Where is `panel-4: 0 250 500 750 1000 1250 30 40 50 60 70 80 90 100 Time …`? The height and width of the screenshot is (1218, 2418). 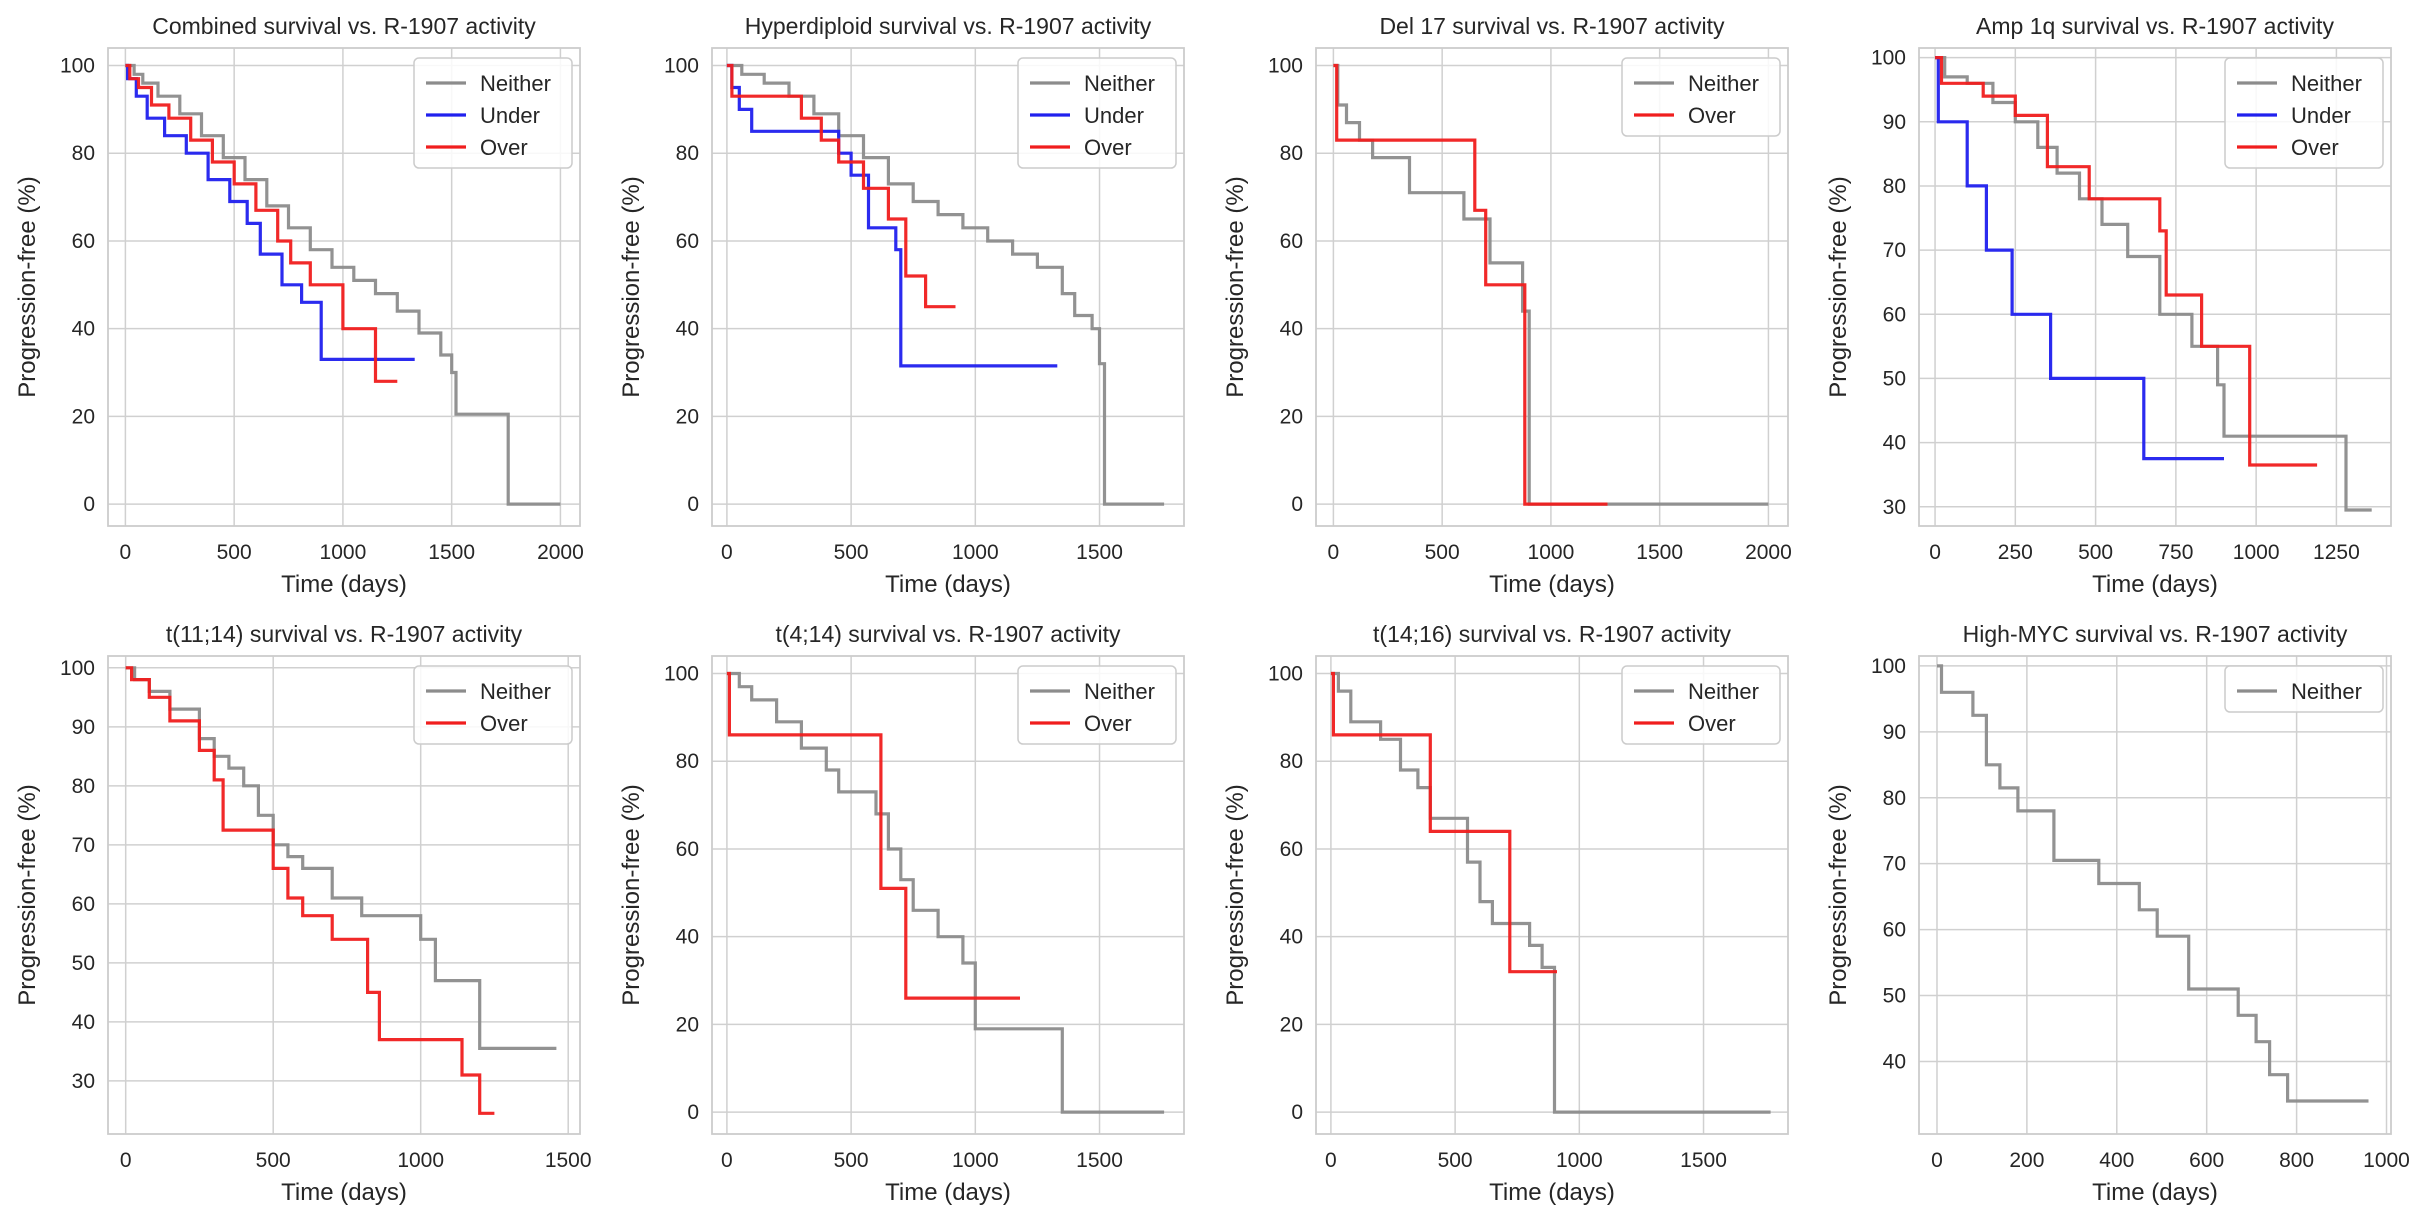 panel-4: 0 250 500 750 1000 1250 30 40 50 60 70 80 90 100 Time … is located at coordinates (2108, 305).